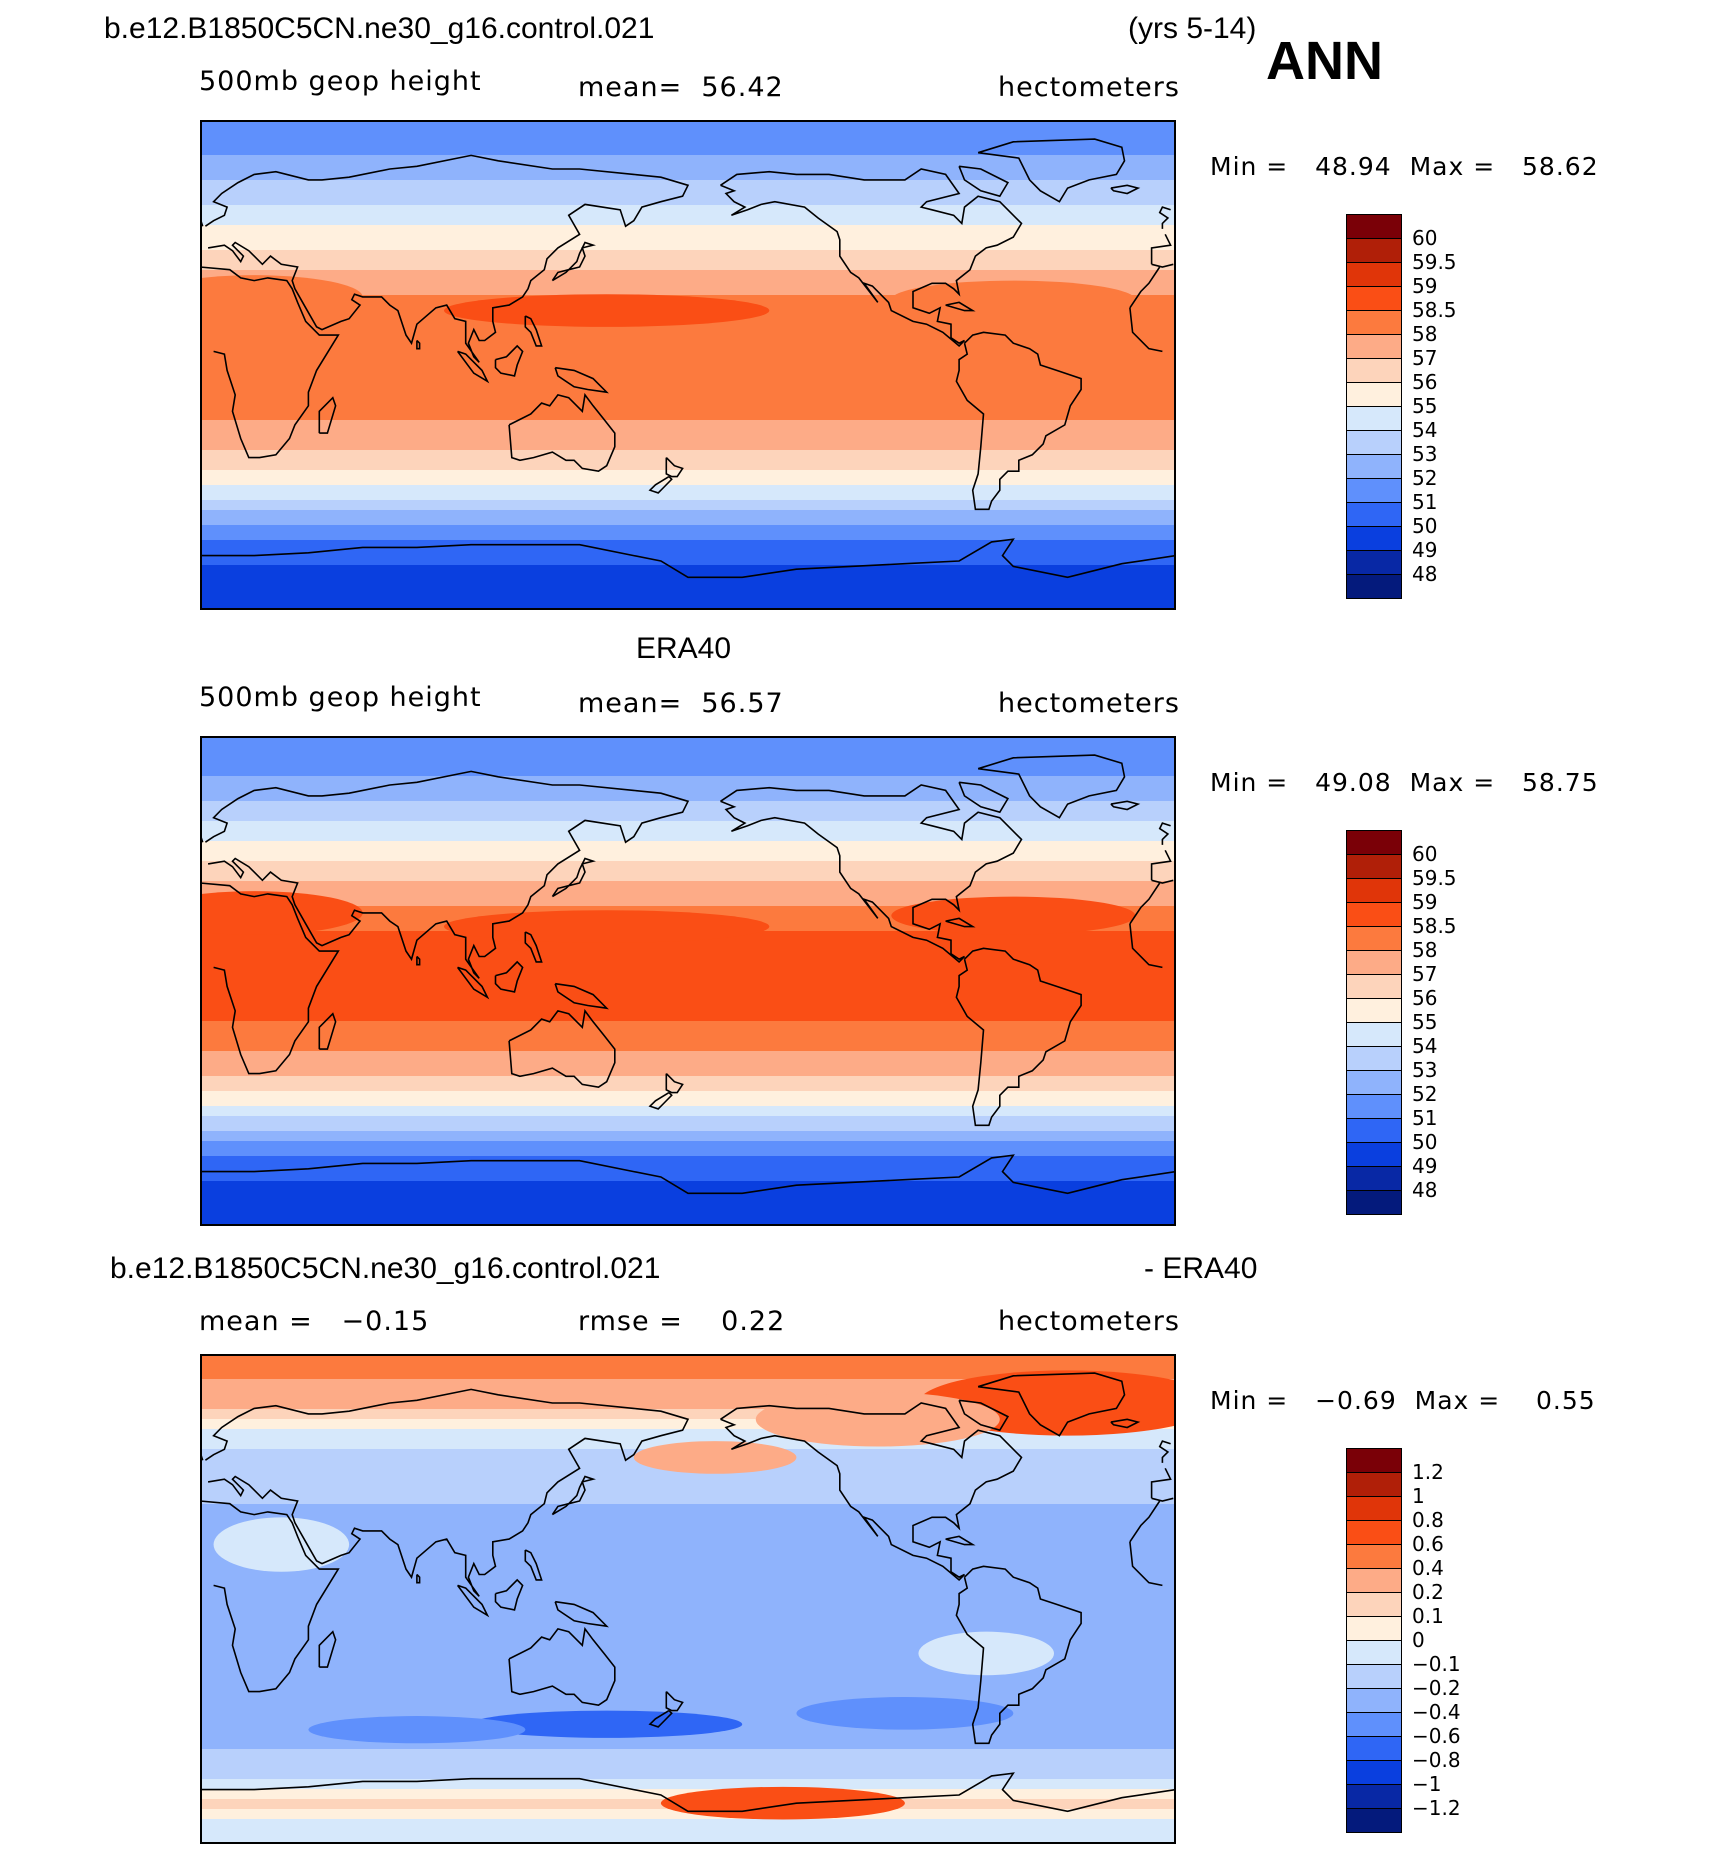  Describe the element at coordinates (1164, 217) in the screenshot. I see `coastline-britain` at that location.